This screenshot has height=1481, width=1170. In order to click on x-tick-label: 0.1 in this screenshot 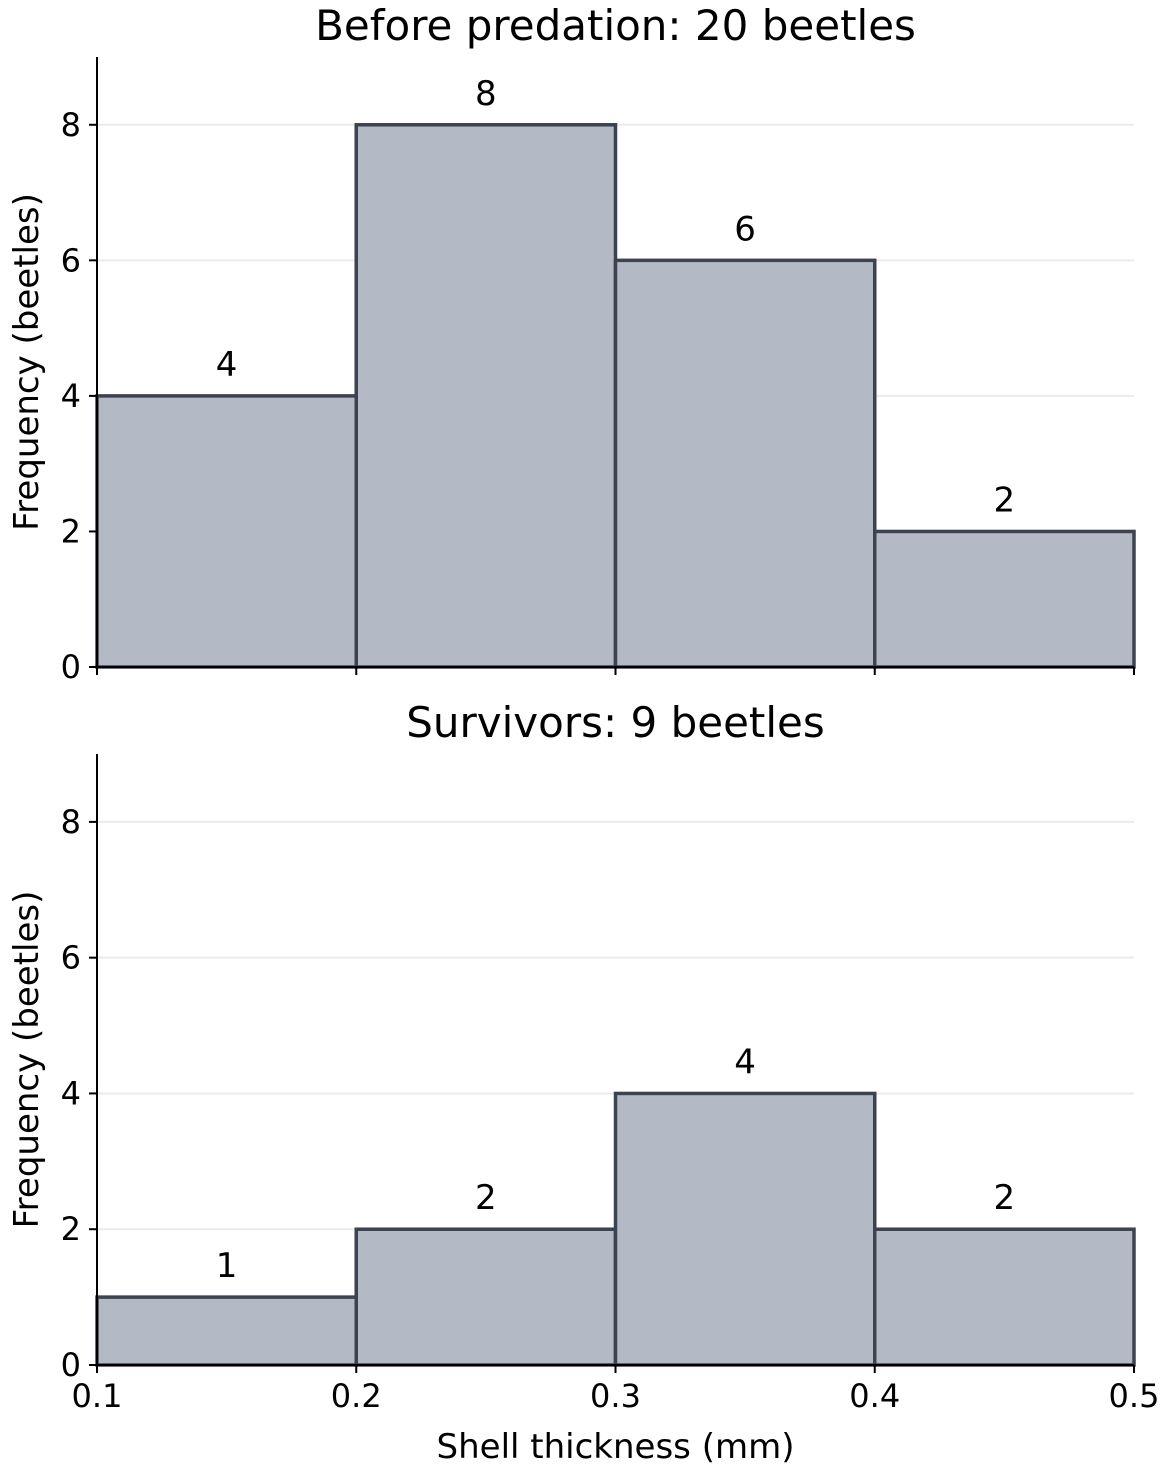, I will do `click(97, 1396)`.